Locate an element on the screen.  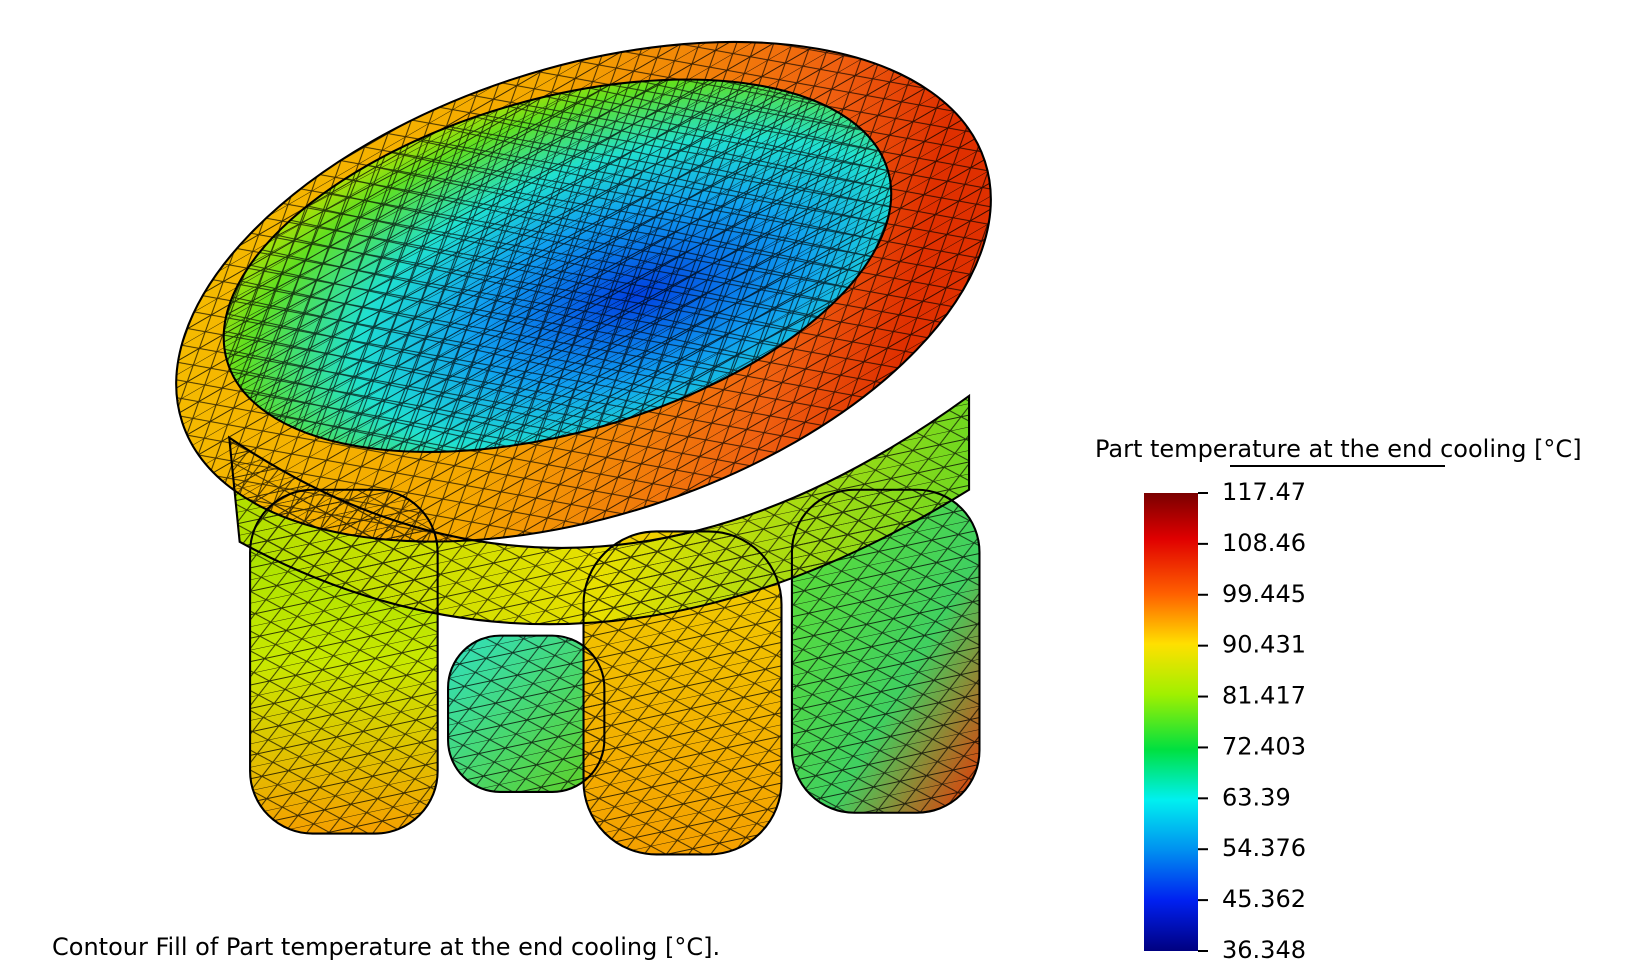
tick-label: 36.348 is located at coordinates (1264, 950).